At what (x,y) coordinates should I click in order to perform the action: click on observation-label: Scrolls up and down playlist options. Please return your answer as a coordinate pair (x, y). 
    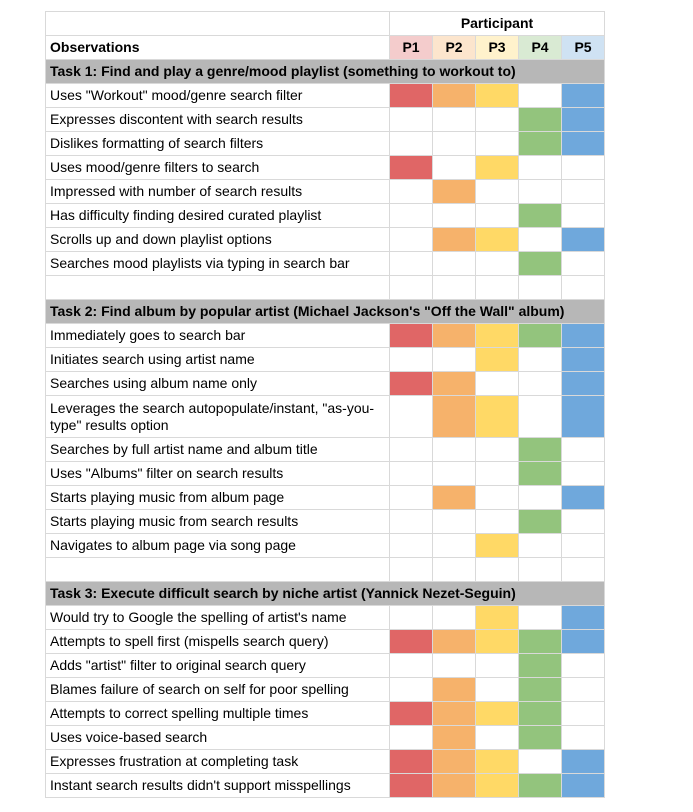
    Looking at the image, I should click on (217, 239).